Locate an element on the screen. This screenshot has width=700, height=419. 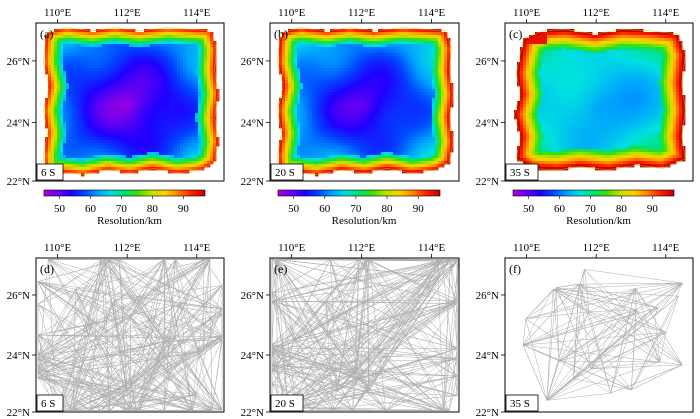
panel-label: (a) is located at coordinates (46, 34).